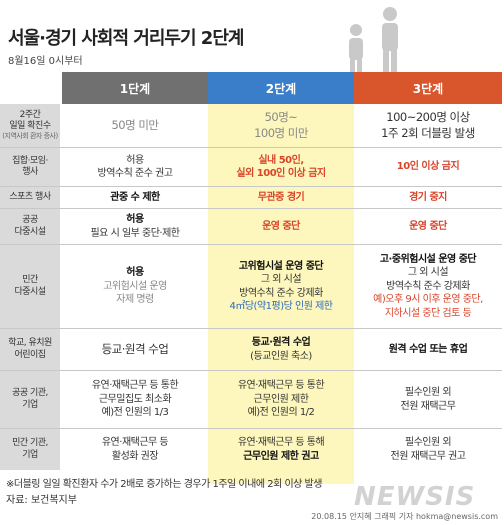  Describe the element at coordinates (428, 349) in the screenshot. I see `cell-schools-stage3: 원격 수업 또는 휴업` at that location.